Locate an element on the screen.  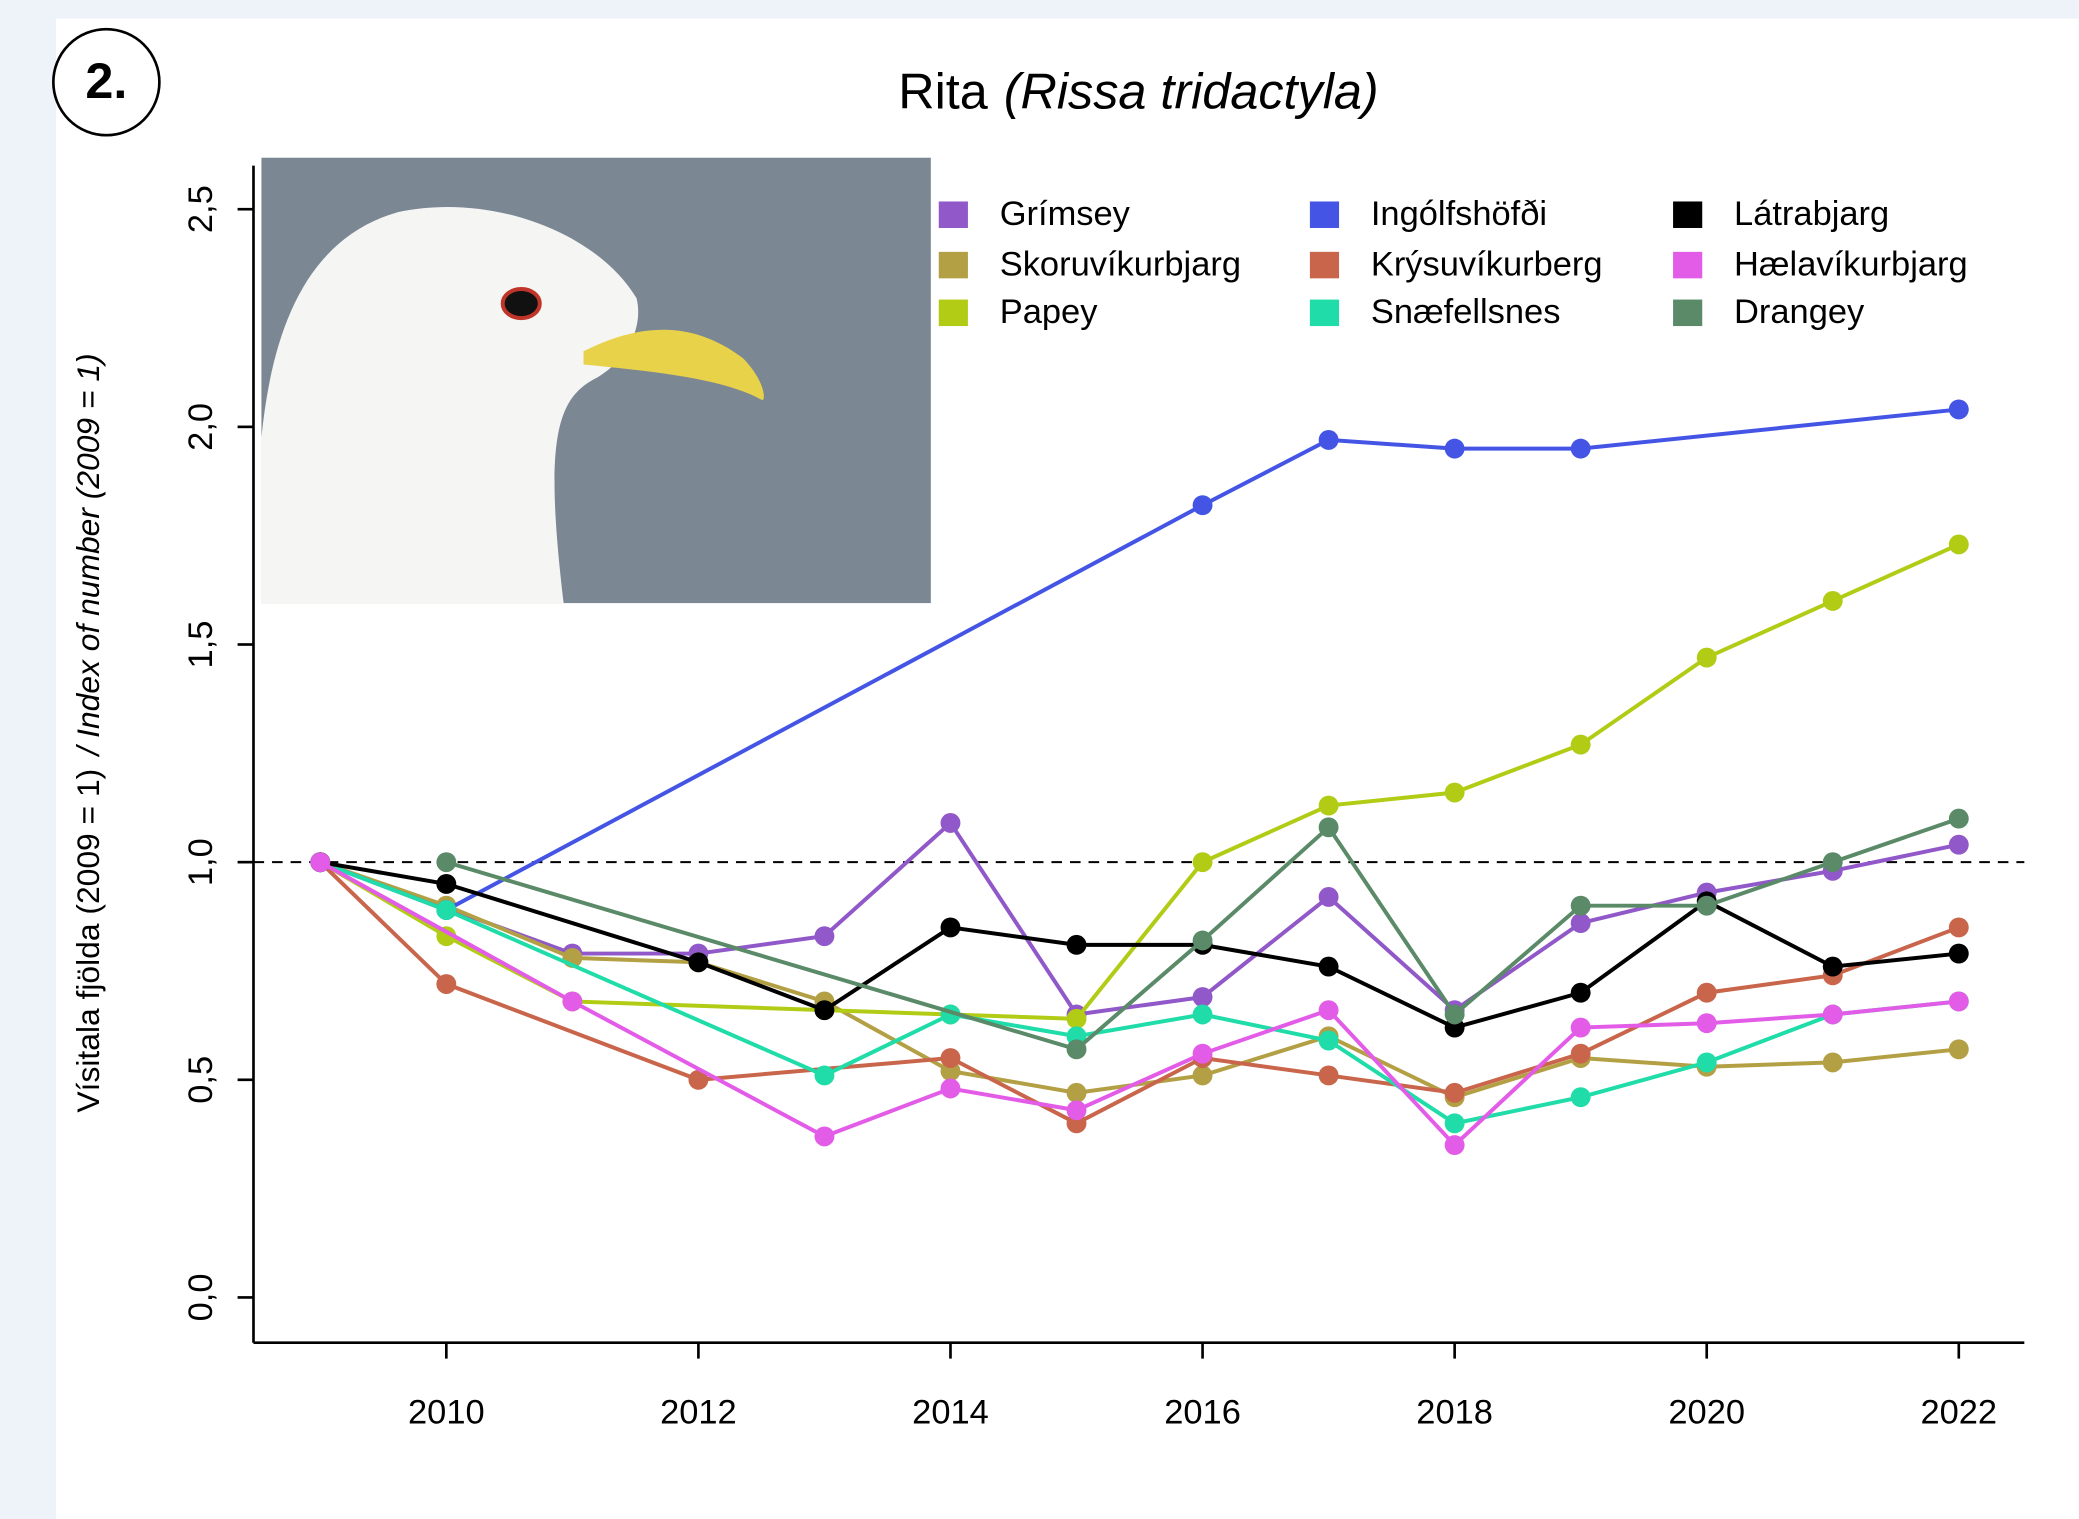
legend-label: Grímsey is located at coordinates (1065, 214).